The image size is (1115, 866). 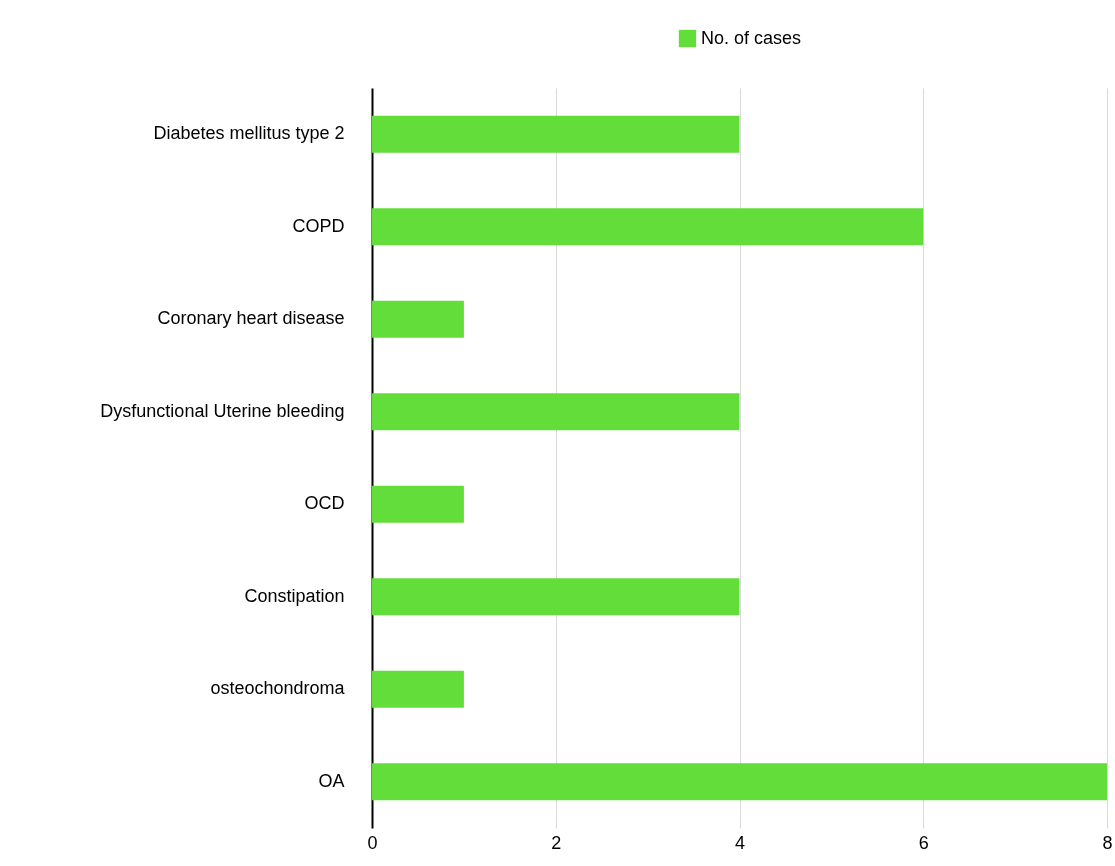 What do you see at coordinates (324, 503) in the screenshot?
I see `y-tick-label: OCD` at bounding box center [324, 503].